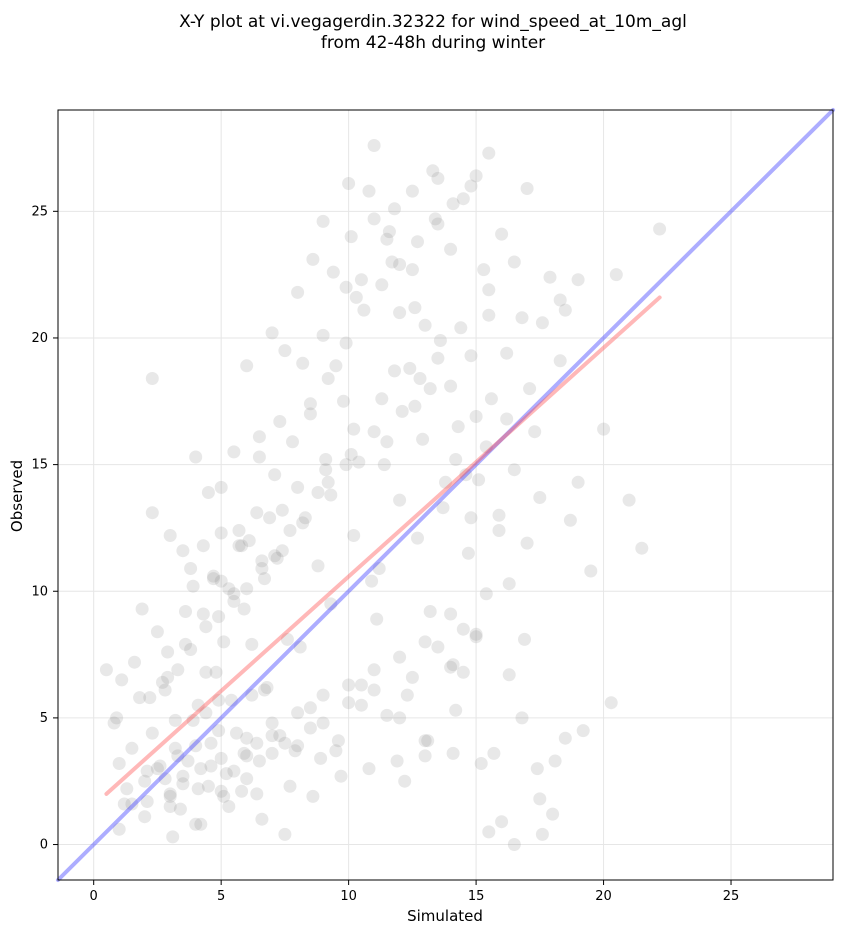  What do you see at coordinates (44, 528) in the screenshot?
I see `y-axis-ticks: 0 5 10 15 20 25` at bounding box center [44, 528].